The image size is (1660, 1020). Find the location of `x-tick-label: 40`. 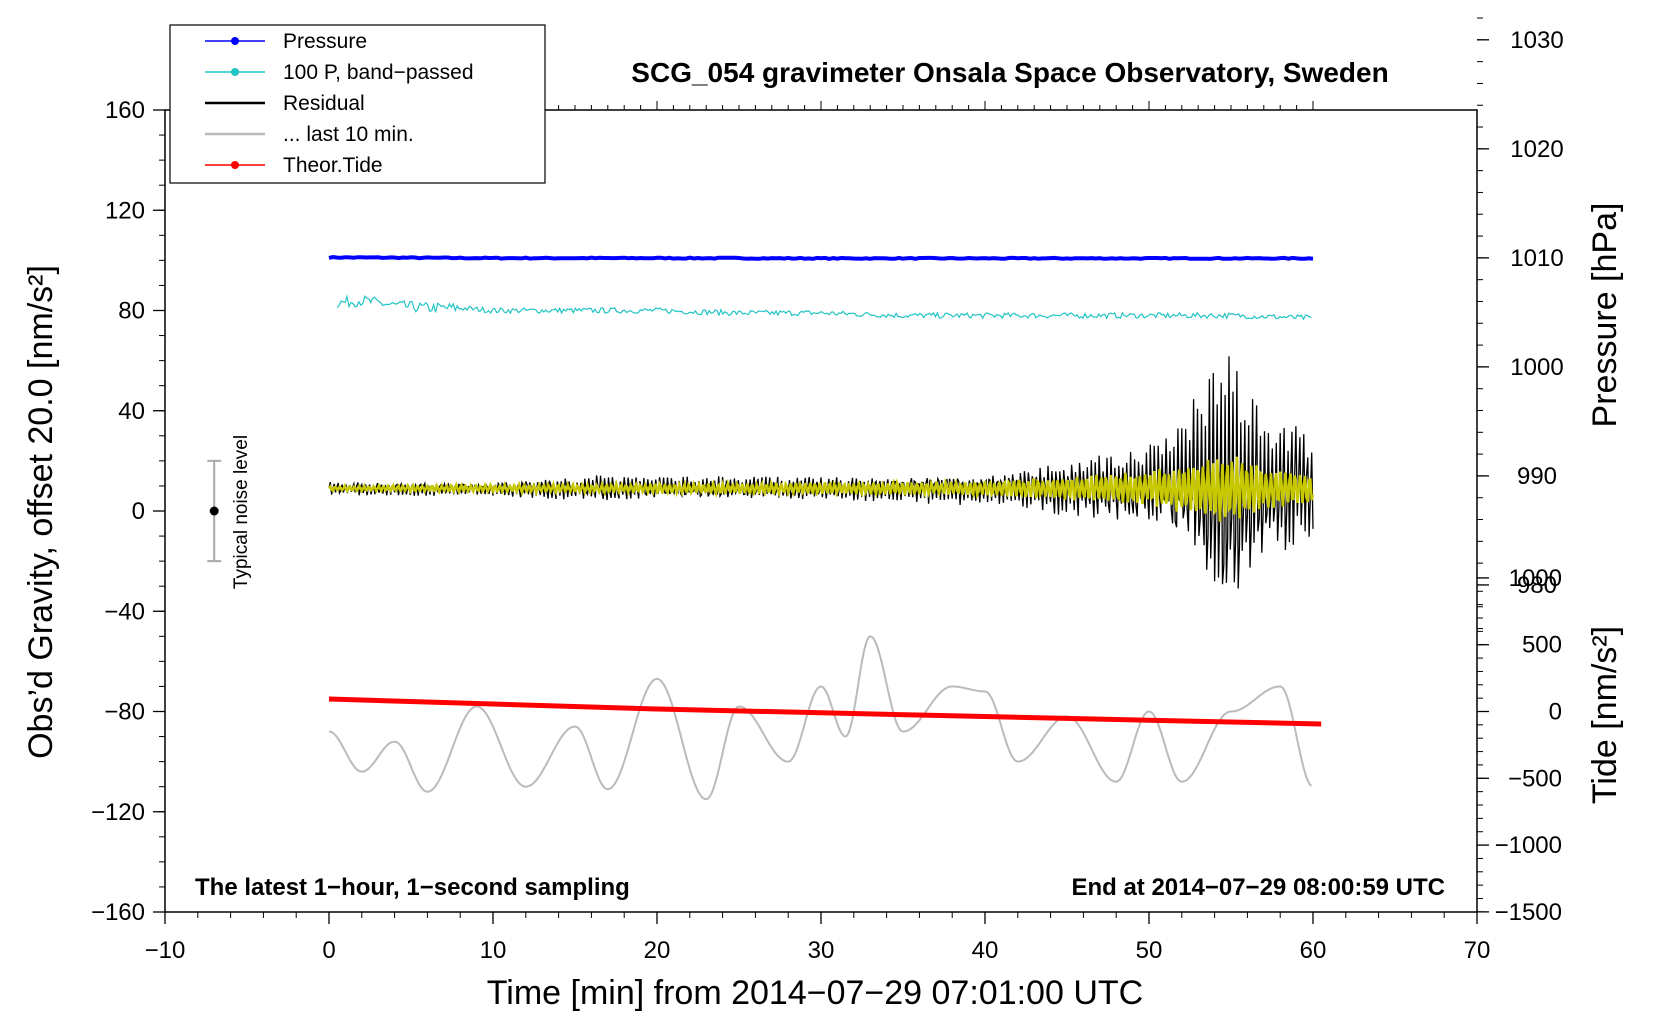

x-tick-label: 40 is located at coordinates (985, 950).